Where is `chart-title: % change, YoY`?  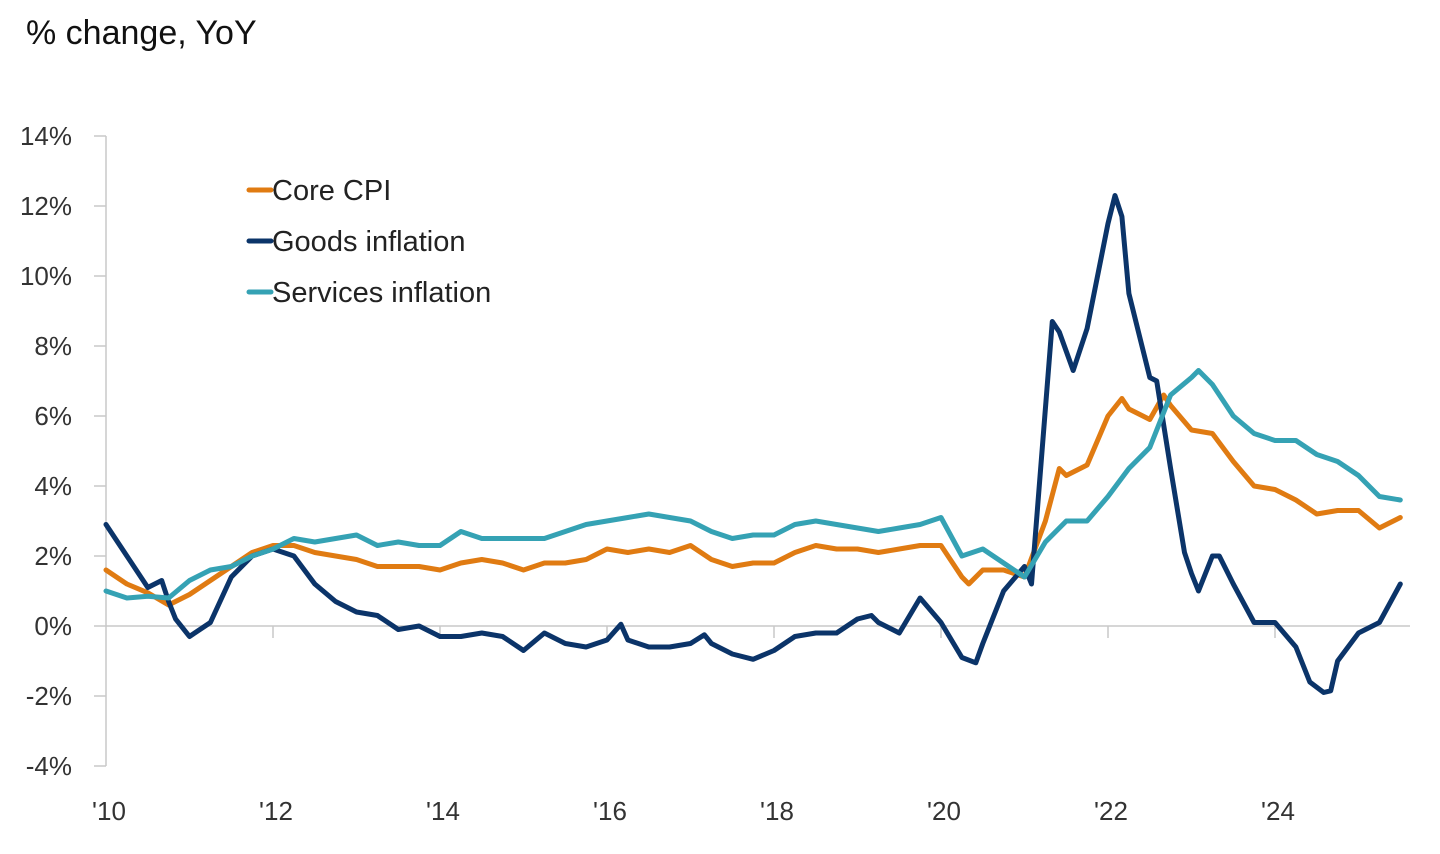 chart-title: % change, YoY is located at coordinates (141, 33).